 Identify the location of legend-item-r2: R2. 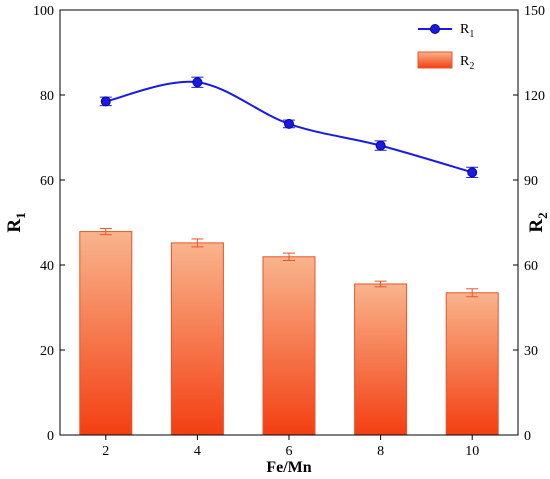
(445, 61).